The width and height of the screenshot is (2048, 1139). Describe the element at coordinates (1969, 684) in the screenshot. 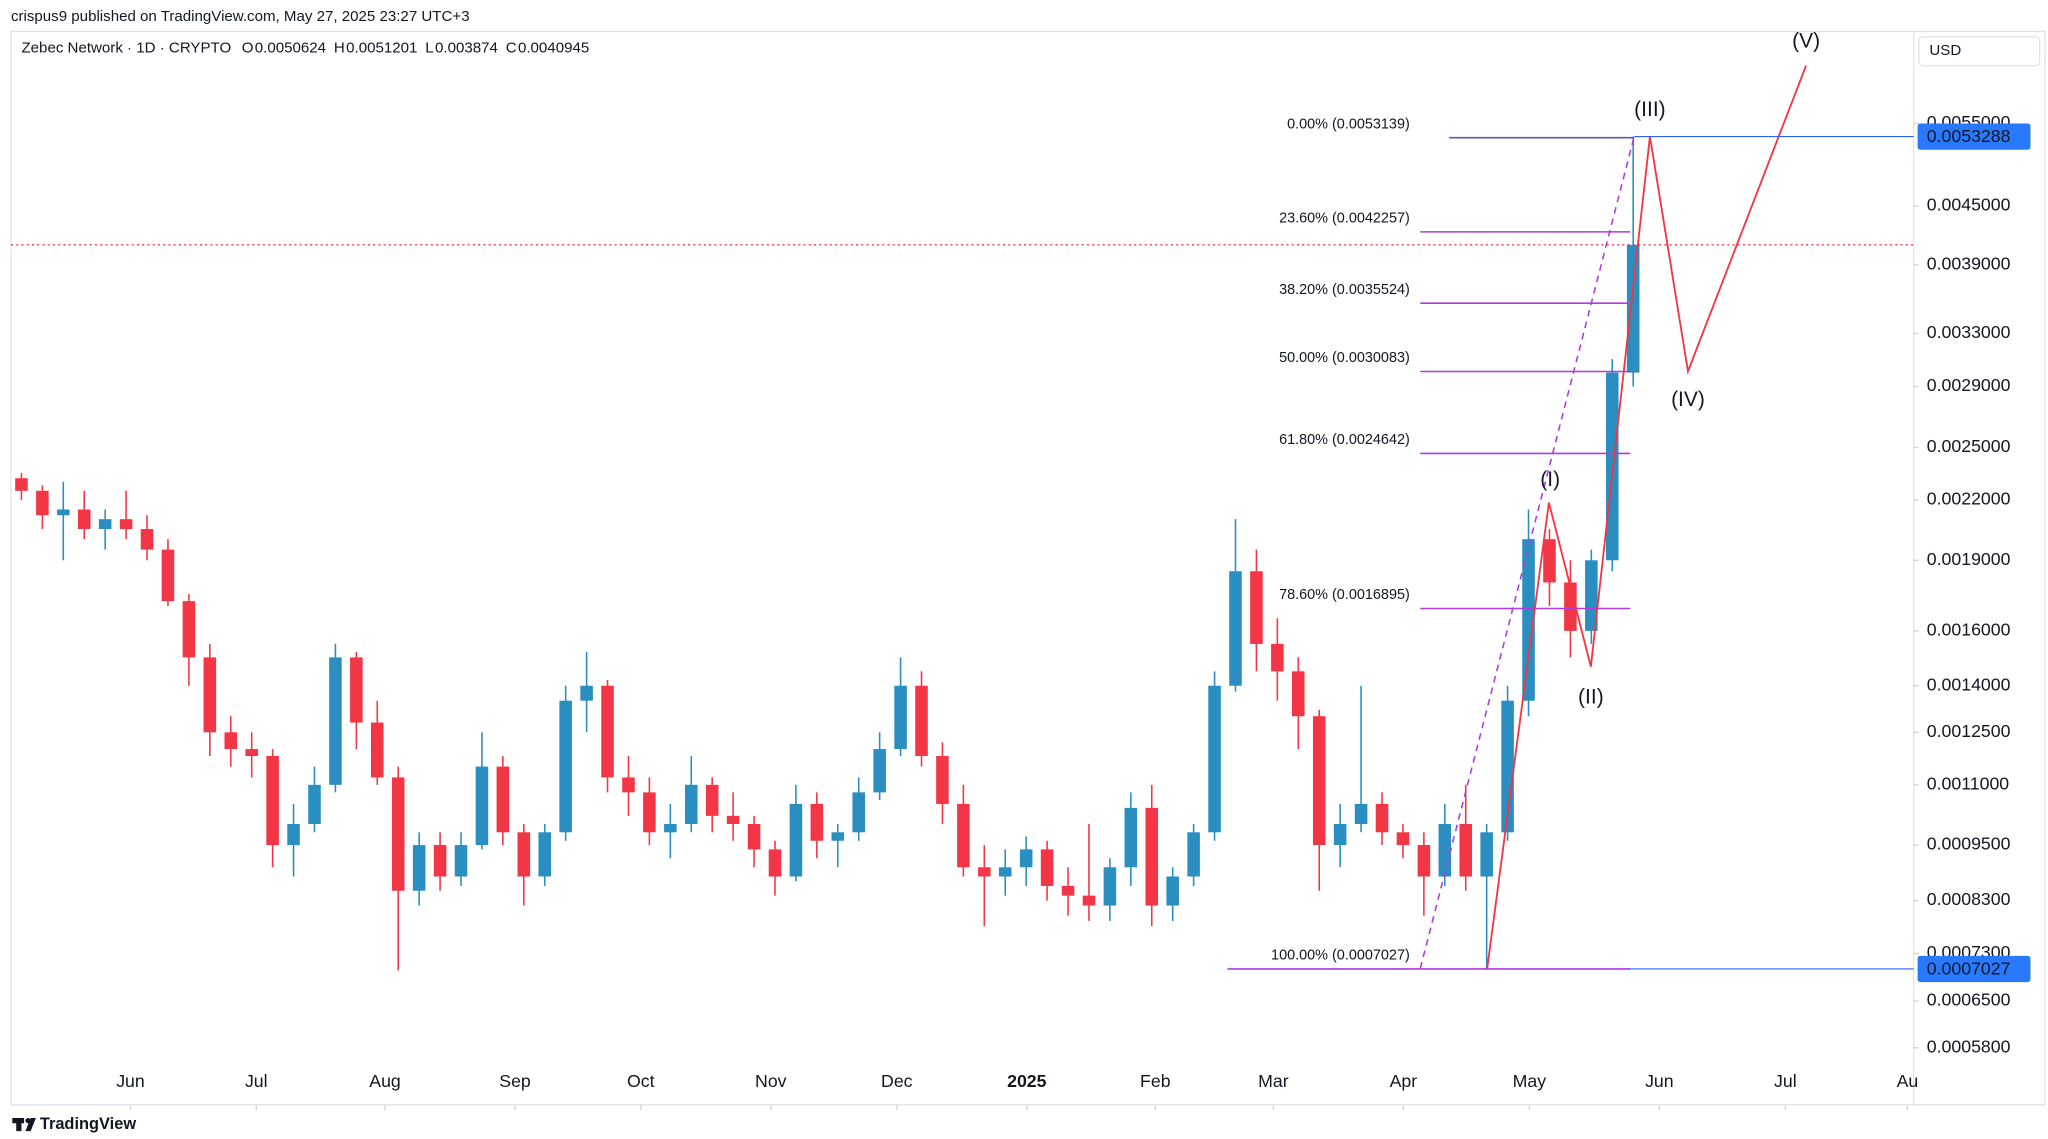

I see `y-tick-label: 0.0014000` at that location.